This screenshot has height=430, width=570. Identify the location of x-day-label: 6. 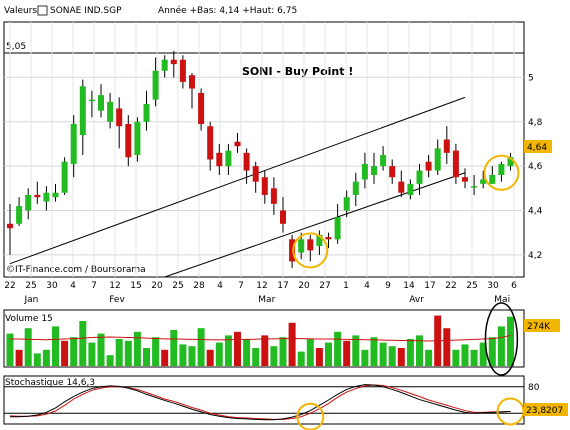
(514, 286).